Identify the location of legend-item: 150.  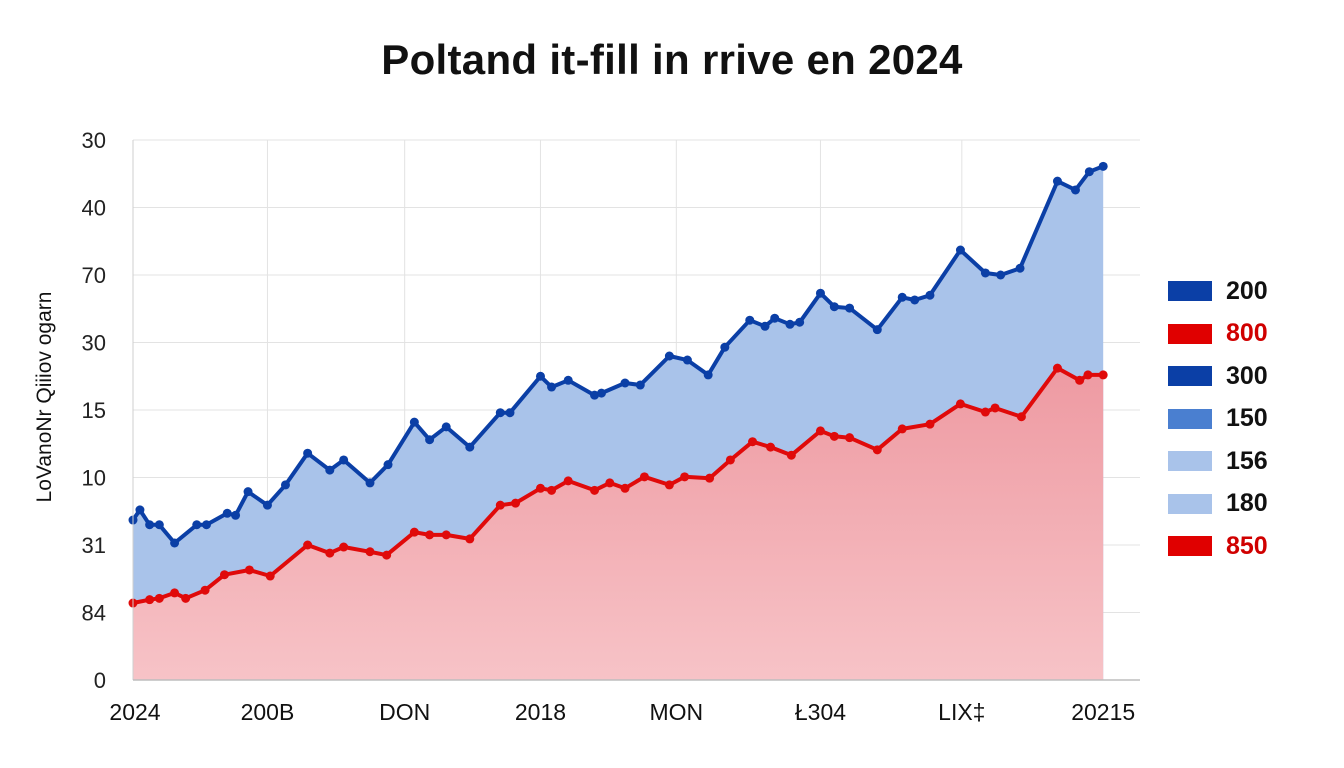
(1218, 419).